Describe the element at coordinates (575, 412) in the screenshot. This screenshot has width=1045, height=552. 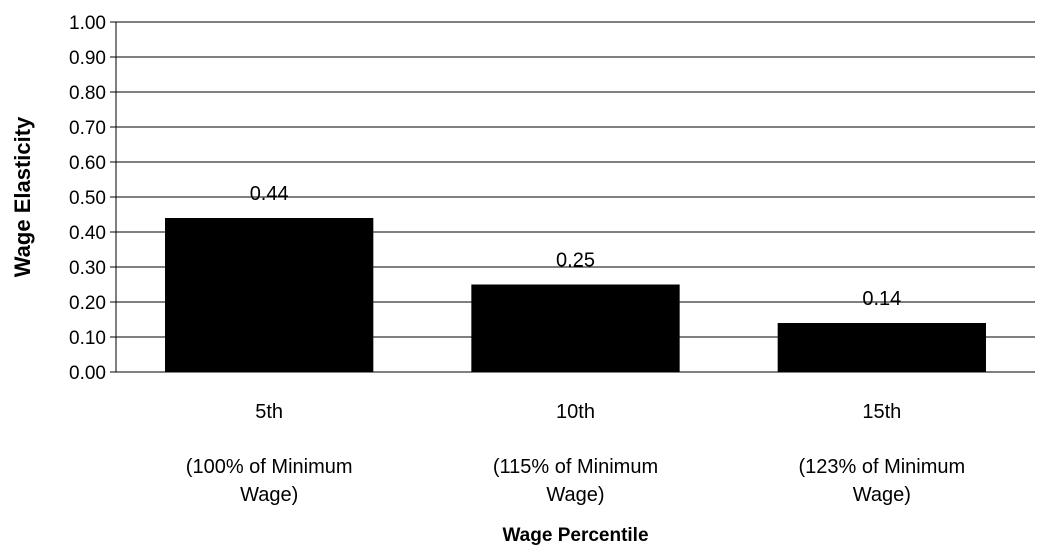
I see `x-tick-label: 10th` at that location.